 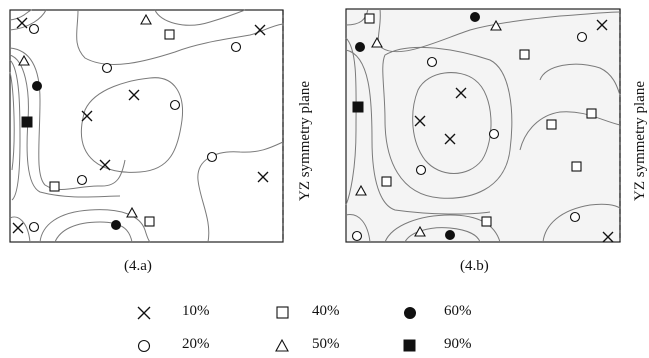 What do you see at coordinates (410, 313) in the screenshot?
I see `legend-circle-filled-icon` at bounding box center [410, 313].